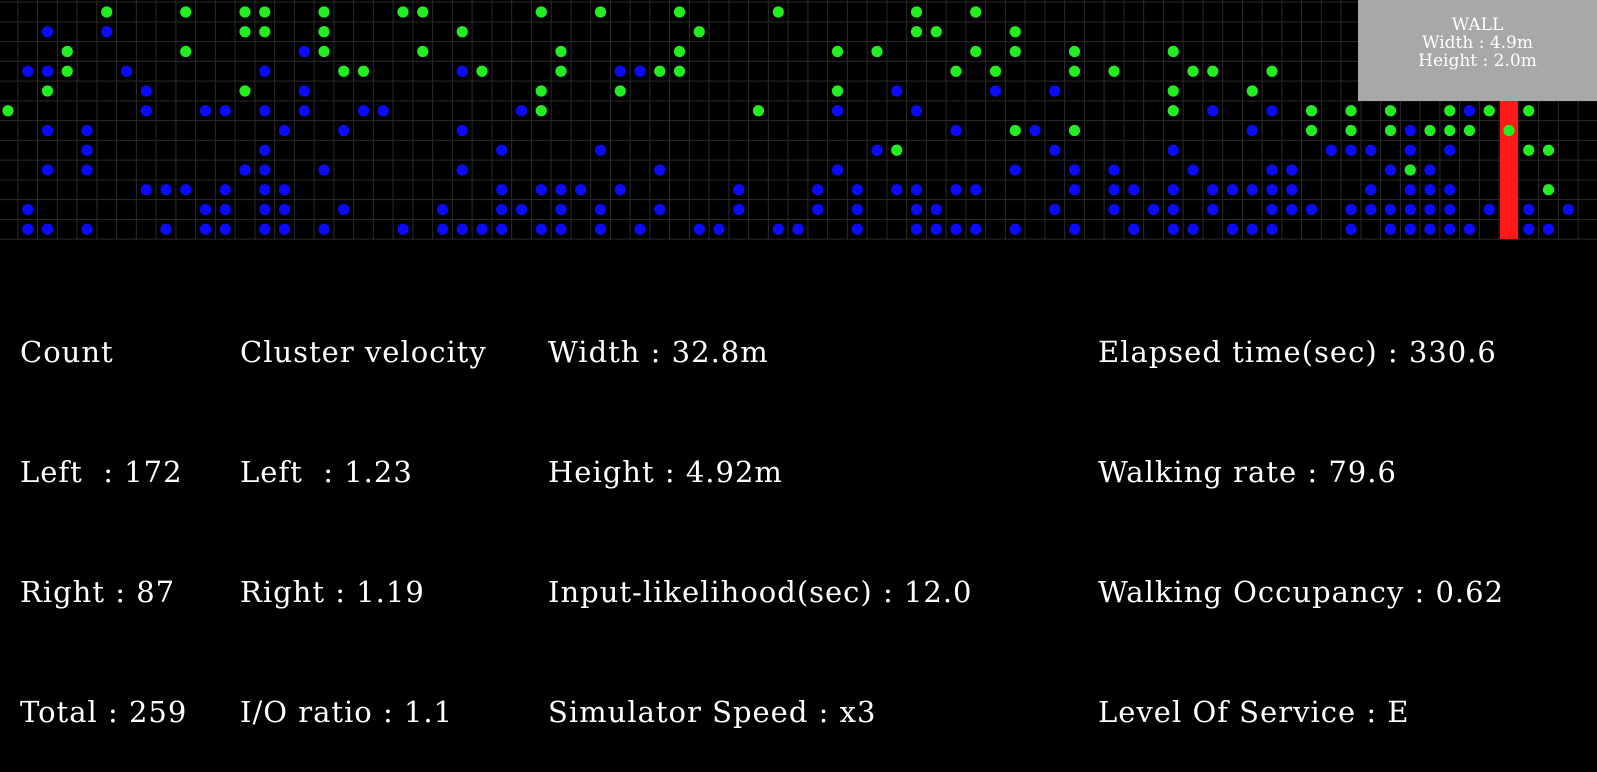  Describe the element at coordinates (712, 712) in the screenshot. I see `simulator-speed: Simulator Speed : x3` at that location.